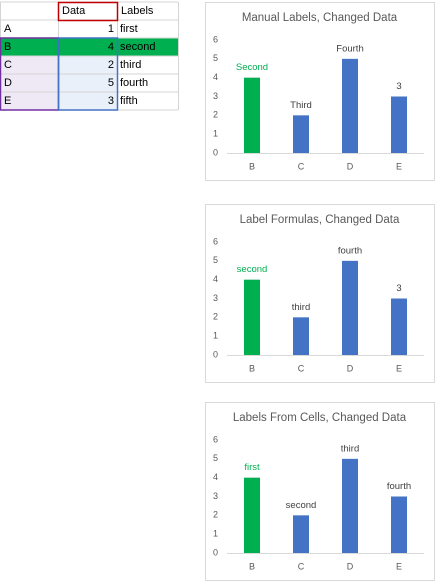 This screenshot has width=438, height=582. Describe the element at coordinates (111, 29) in the screenshot. I see `cell-value: 1` at that location.